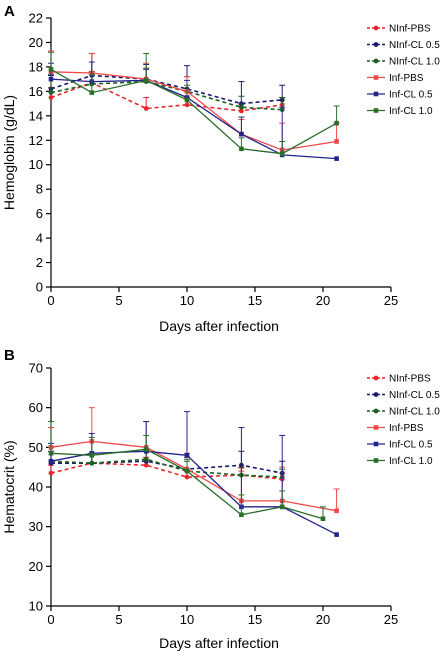 This screenshot has height=653, width=446. I want to click on y-tick-label: 70, so click(36, 368).